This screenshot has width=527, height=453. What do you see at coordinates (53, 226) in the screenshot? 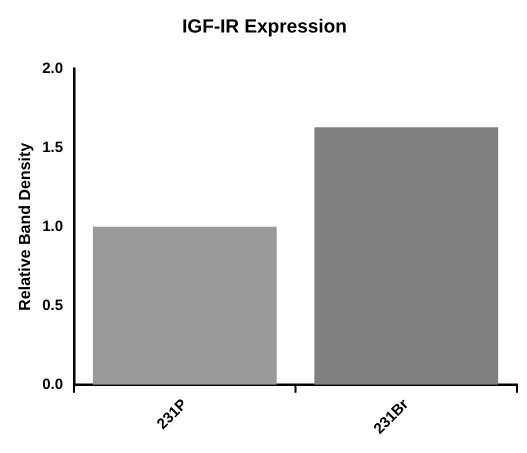
I see `y-tick-label: 1.0` at bounding box center [53, 226].